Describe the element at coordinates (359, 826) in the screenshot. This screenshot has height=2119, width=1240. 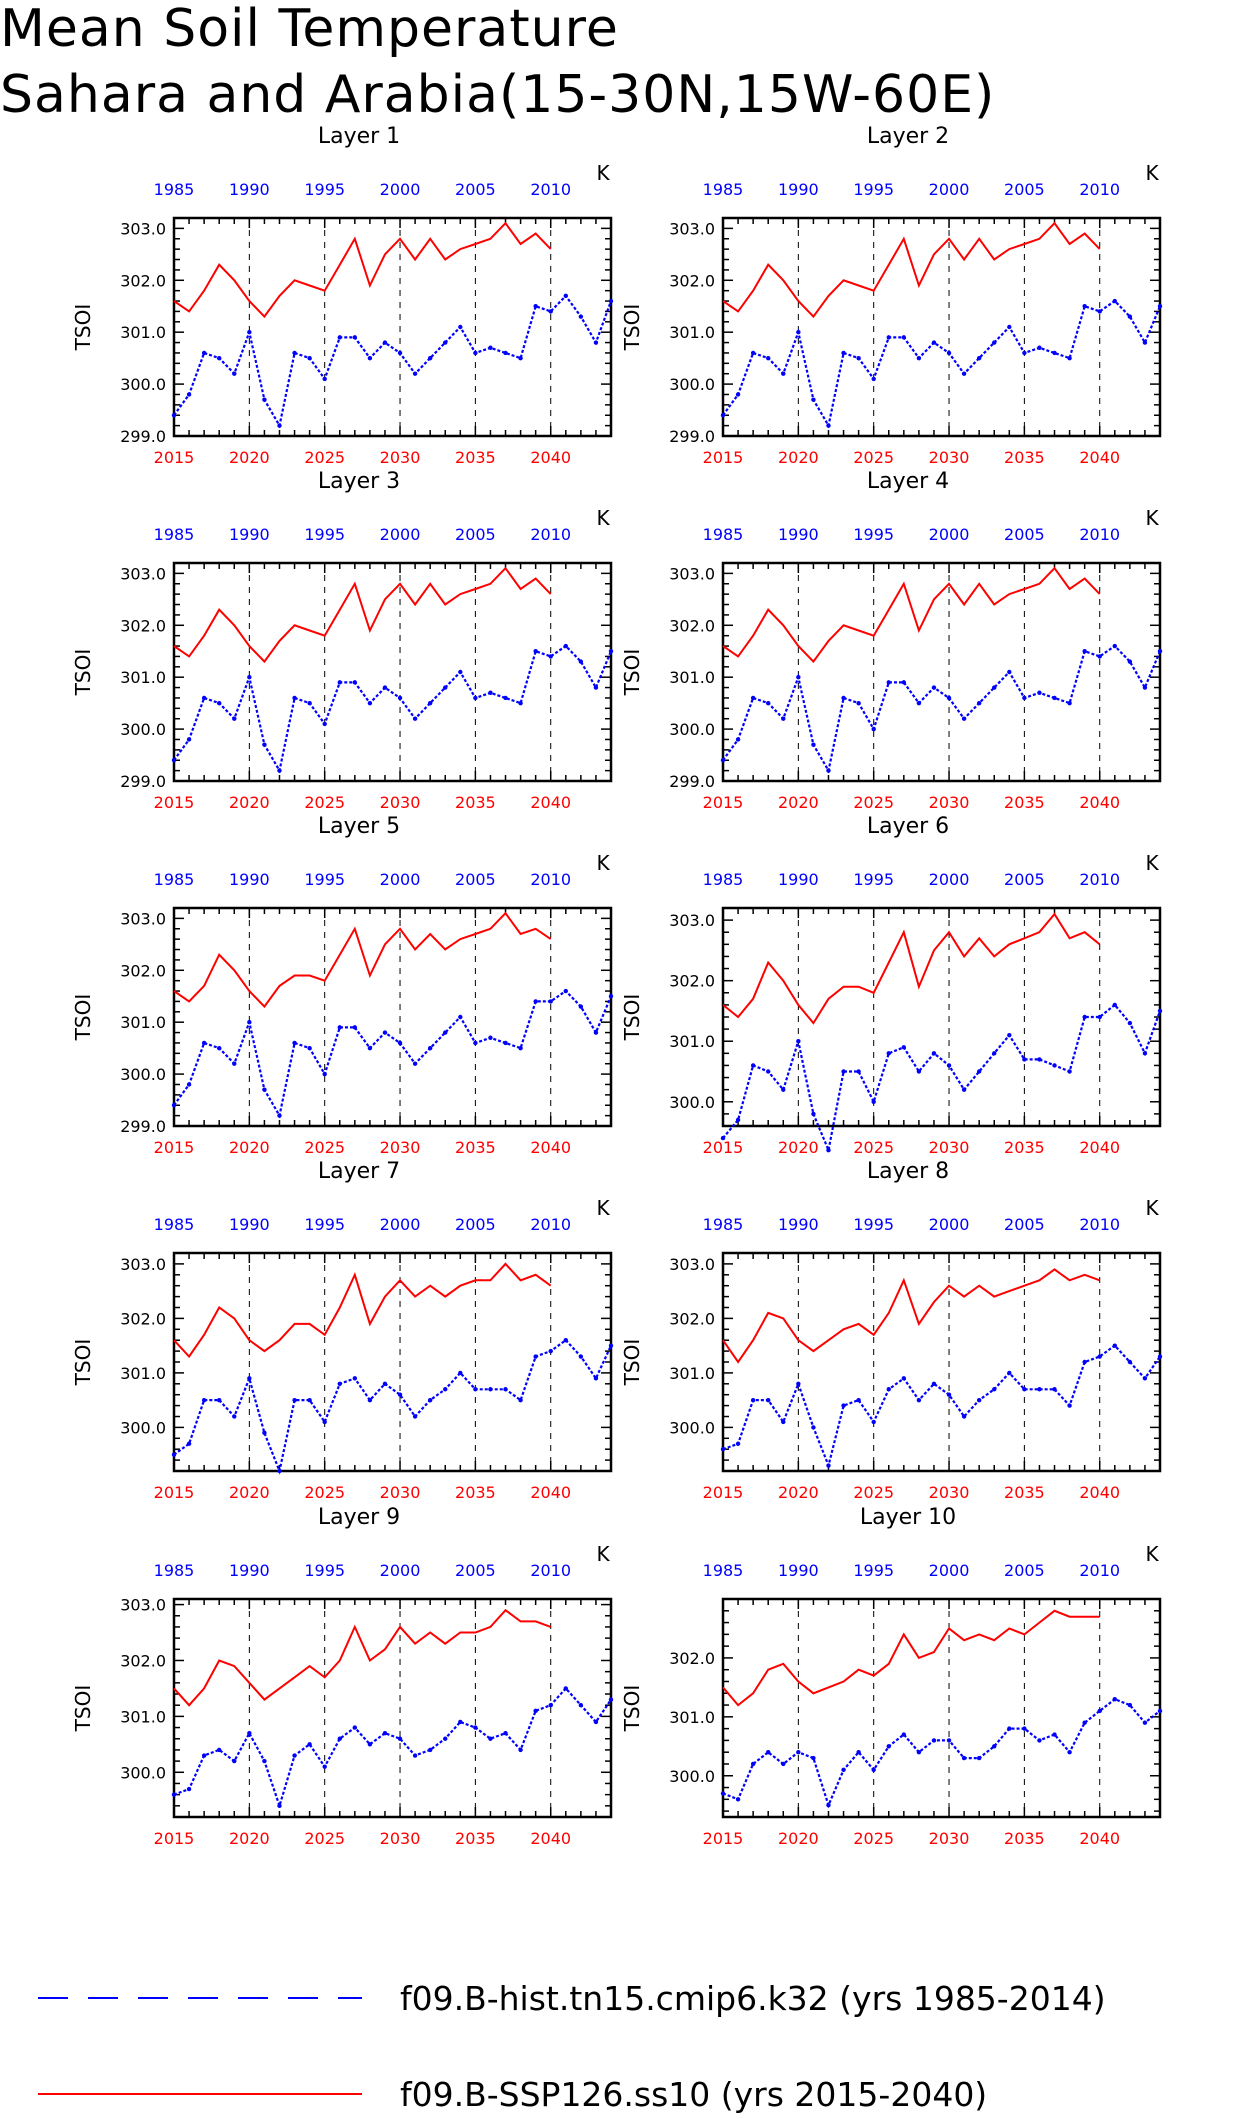
I see `panel-title: Layer 5` at that location.